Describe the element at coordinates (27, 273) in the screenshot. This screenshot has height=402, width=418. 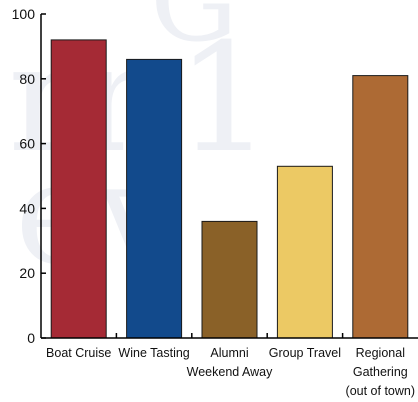
I see `y-tick-label-1: 20` at that location.